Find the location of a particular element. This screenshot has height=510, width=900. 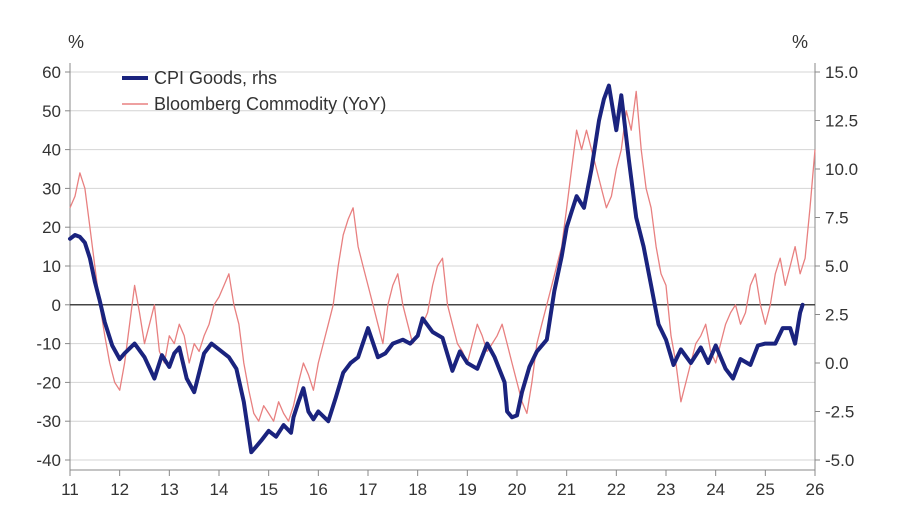

x-tick-label-11: 22 is located at coordinates (616, 489).